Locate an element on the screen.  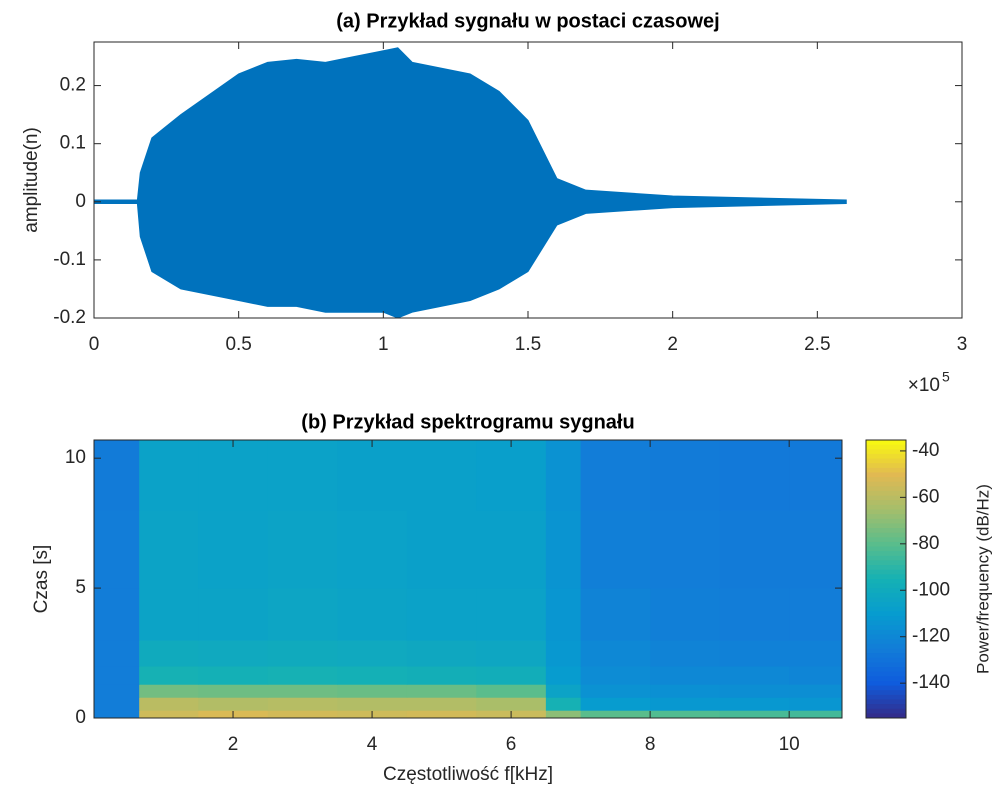
y-tick-label: 0.2 is located at coordinates (73, 85).